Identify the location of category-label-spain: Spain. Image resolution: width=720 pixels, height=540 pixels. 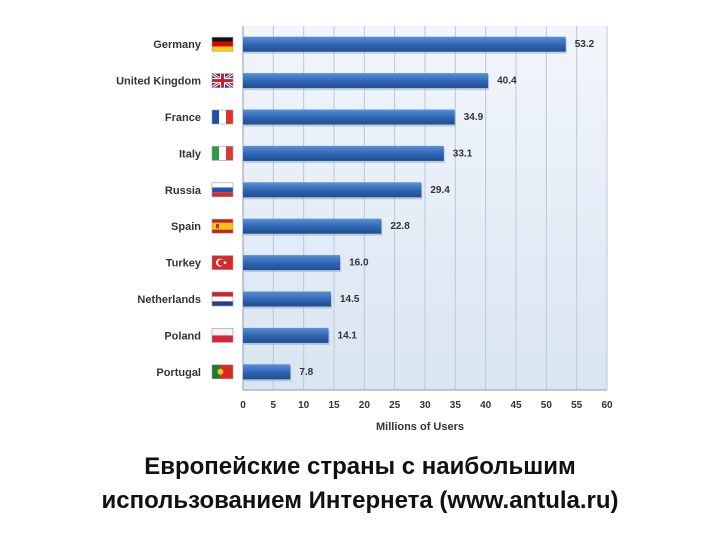
(186, 227).